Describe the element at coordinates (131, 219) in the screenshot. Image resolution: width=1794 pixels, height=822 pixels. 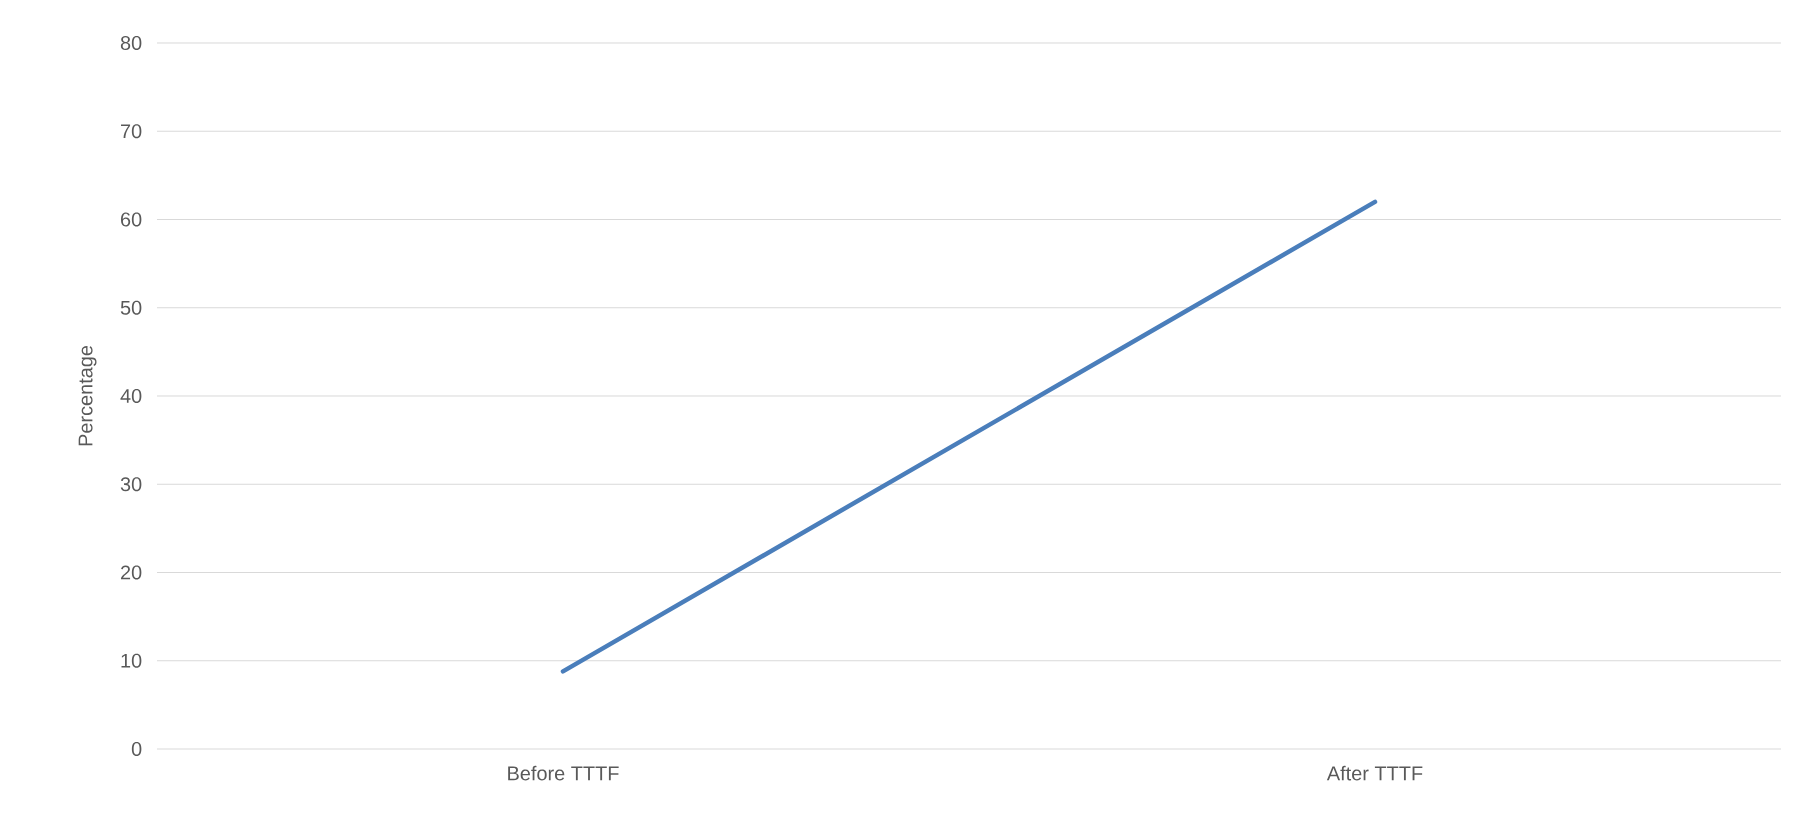
I see `y-tick-label: 60` at that location.